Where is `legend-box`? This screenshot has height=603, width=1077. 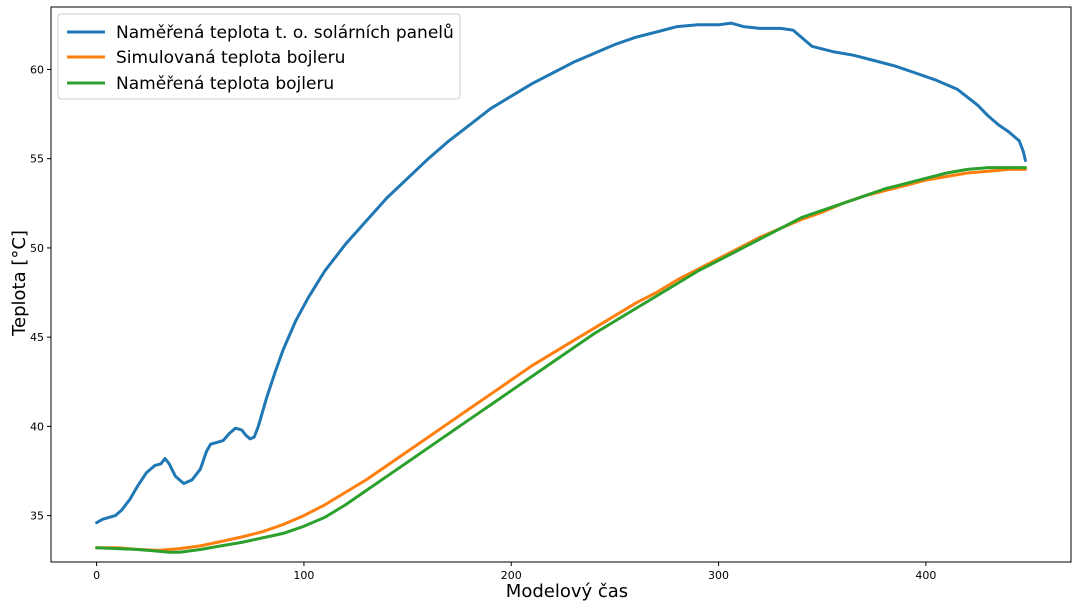 legend-box is located at coordinates (259, 56).